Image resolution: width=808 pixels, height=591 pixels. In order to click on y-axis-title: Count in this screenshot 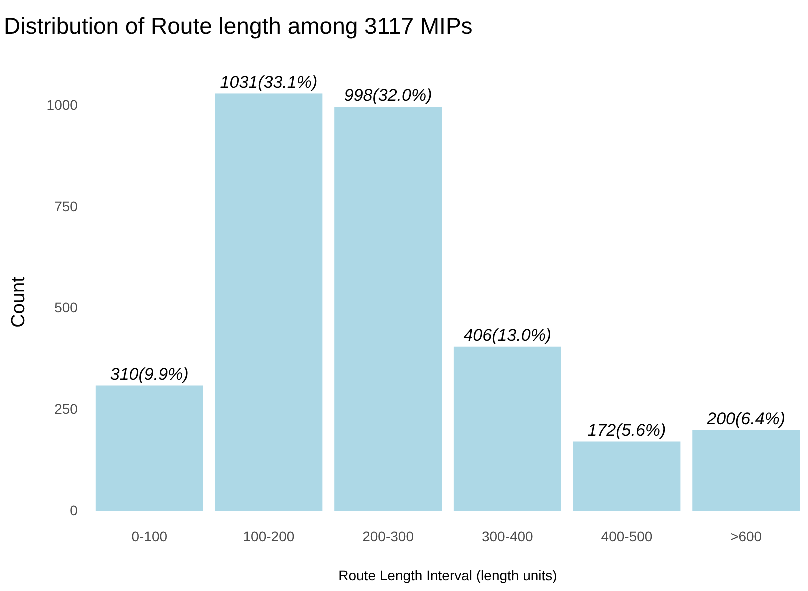, I will do `click(19, 302)`.